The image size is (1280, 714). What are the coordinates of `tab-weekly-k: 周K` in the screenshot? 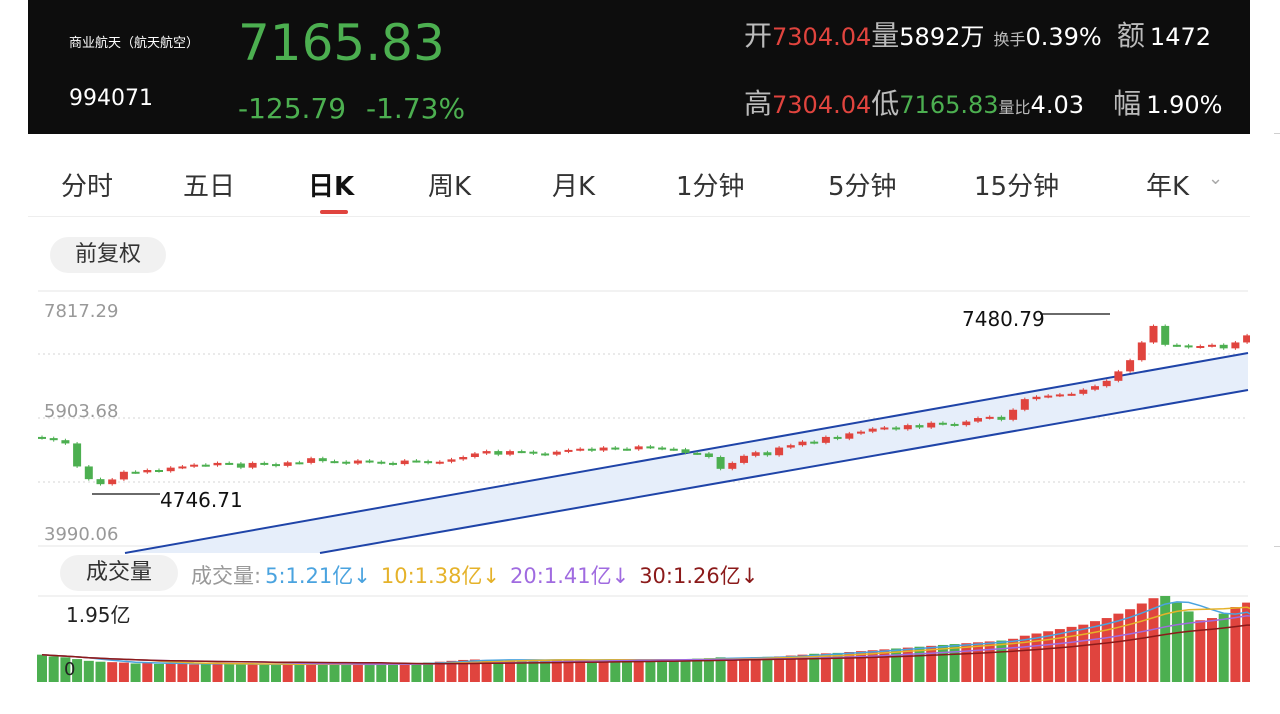 It's located at (450, 187).